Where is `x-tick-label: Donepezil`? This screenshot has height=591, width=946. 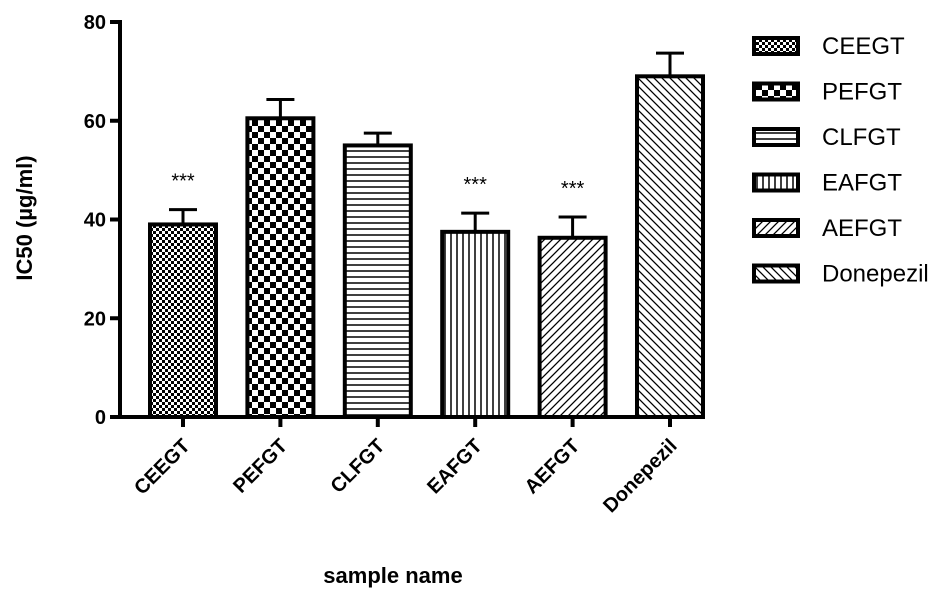
x-tick-label: Donepezil is located at coordinates (640, 476).